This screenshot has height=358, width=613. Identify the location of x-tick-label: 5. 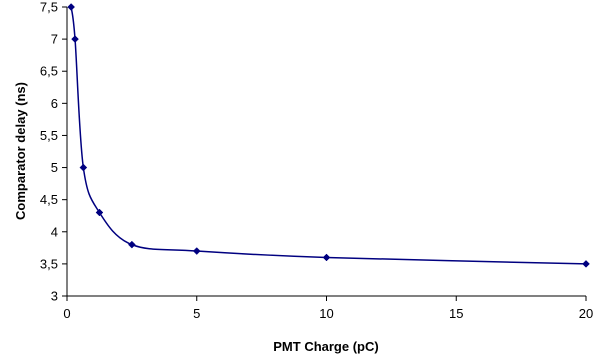
(196, 313).